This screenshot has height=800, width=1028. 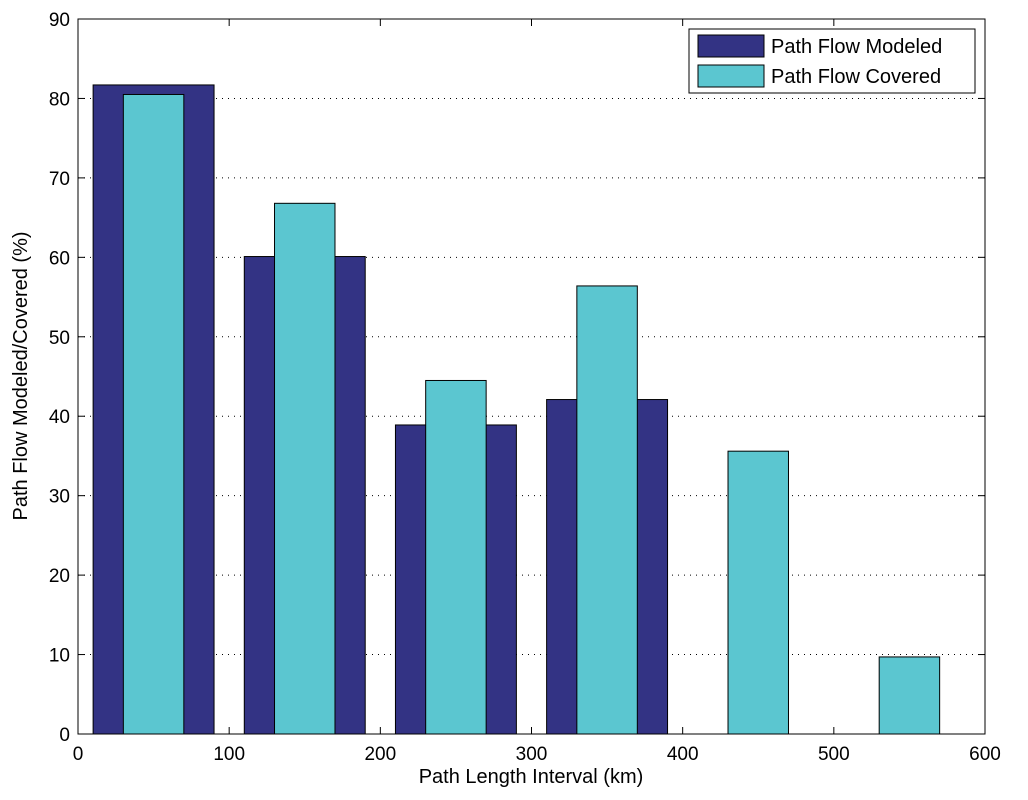 I want to click on y-tick-label: 40, so click(x=59, y=417).